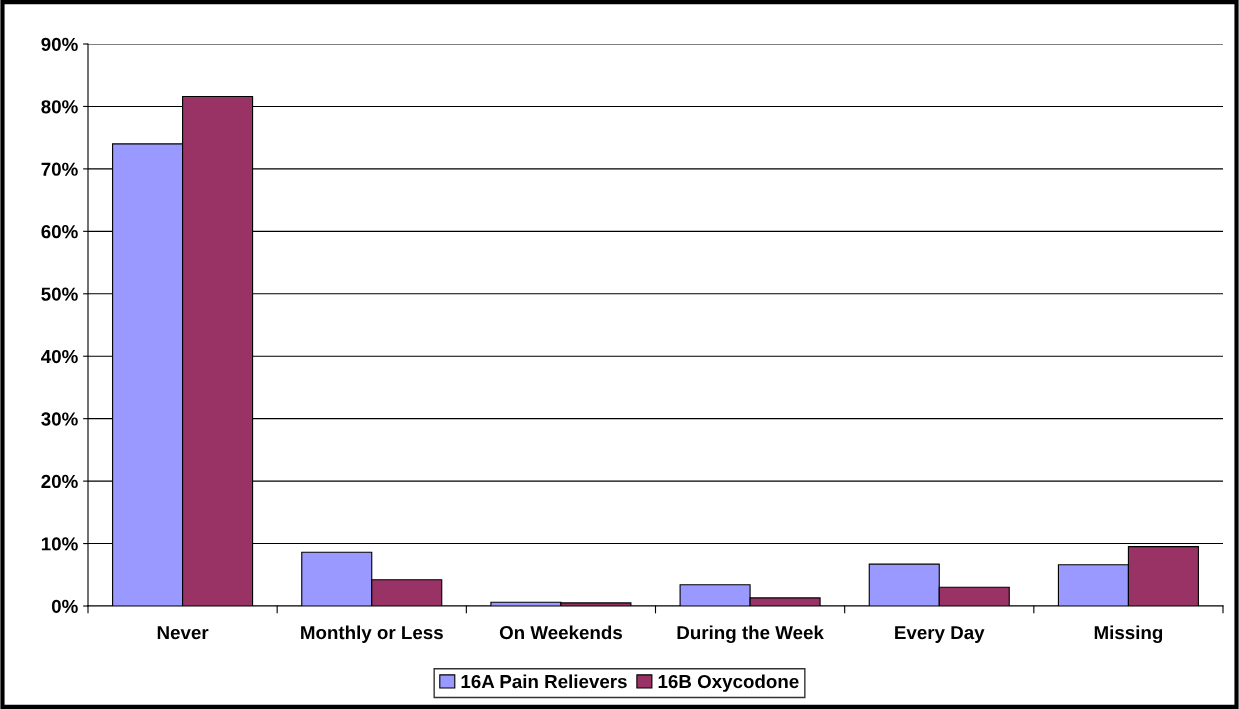 This screenshot has width=1239, height=709. What do you see at coordinates (59, 107) in the screenshot?
I see `y-tick-label: 80%` at bounding box center [59, 107].